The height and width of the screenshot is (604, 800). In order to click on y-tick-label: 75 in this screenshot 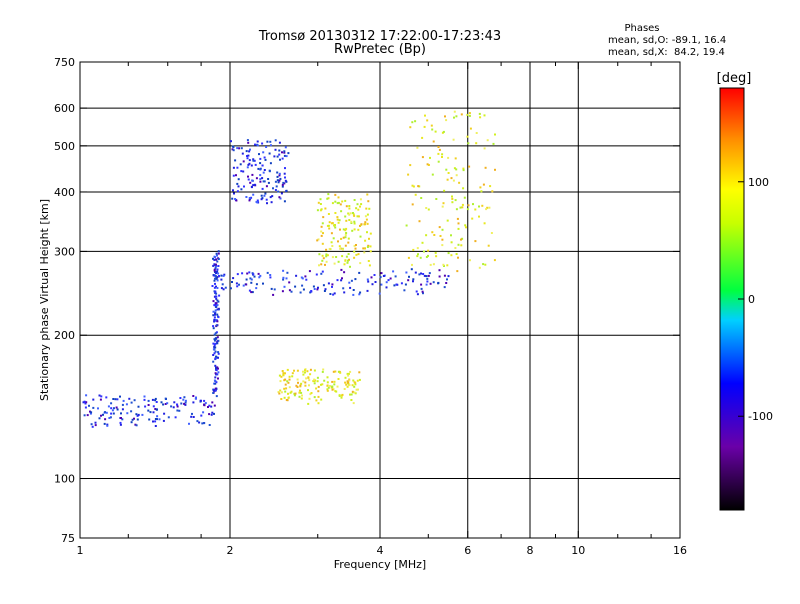, I will do `click(68, 538)`.